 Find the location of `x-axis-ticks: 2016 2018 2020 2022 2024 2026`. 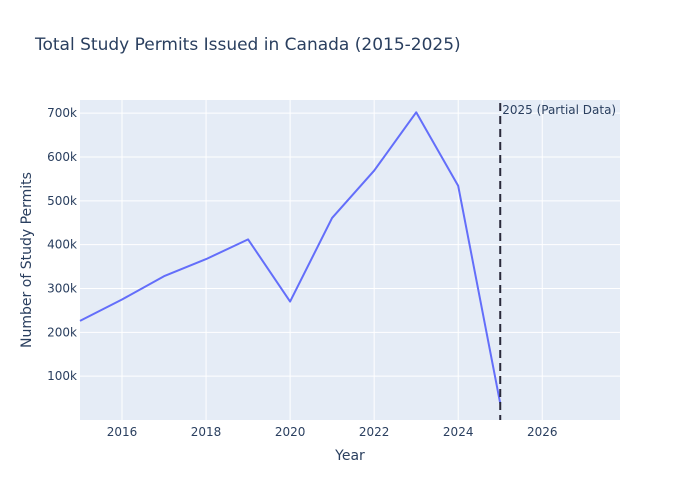

x-axis-ticks: 2016 2018 2020 2022 2024 2026 is located at coordinates (332, 432).